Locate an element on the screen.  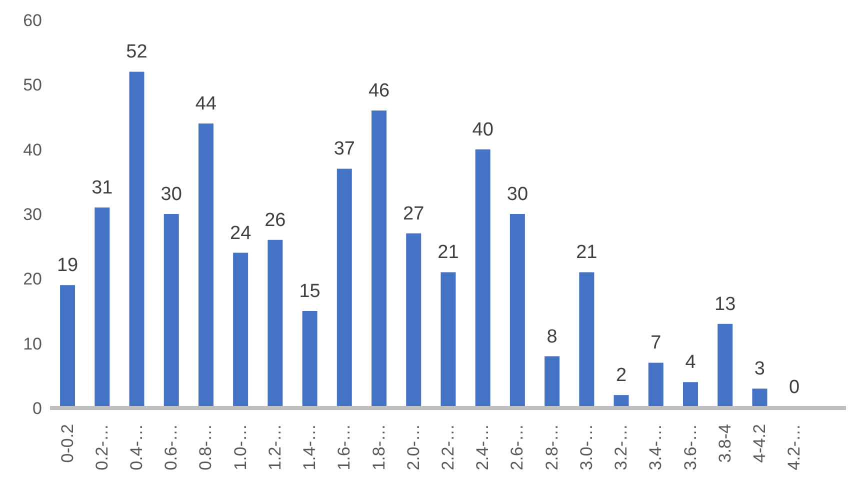
data-label: 26 is located at coordinates (275, 220).